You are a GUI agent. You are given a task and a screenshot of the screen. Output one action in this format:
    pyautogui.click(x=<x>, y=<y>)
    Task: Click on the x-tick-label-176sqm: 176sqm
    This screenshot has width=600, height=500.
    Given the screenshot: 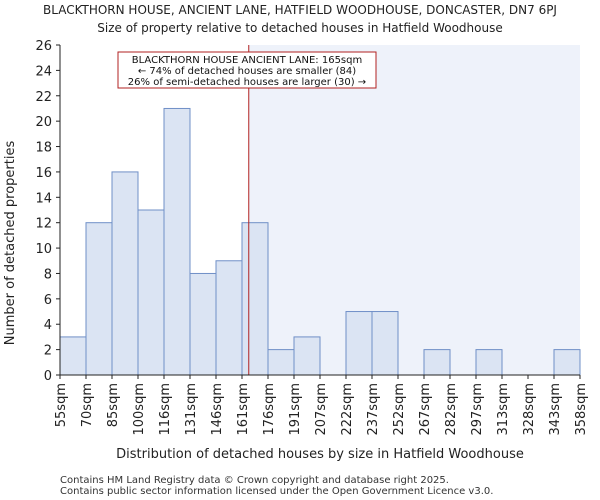 What is the action you would take?
    pyautogui.click(x=269, y=409)
    